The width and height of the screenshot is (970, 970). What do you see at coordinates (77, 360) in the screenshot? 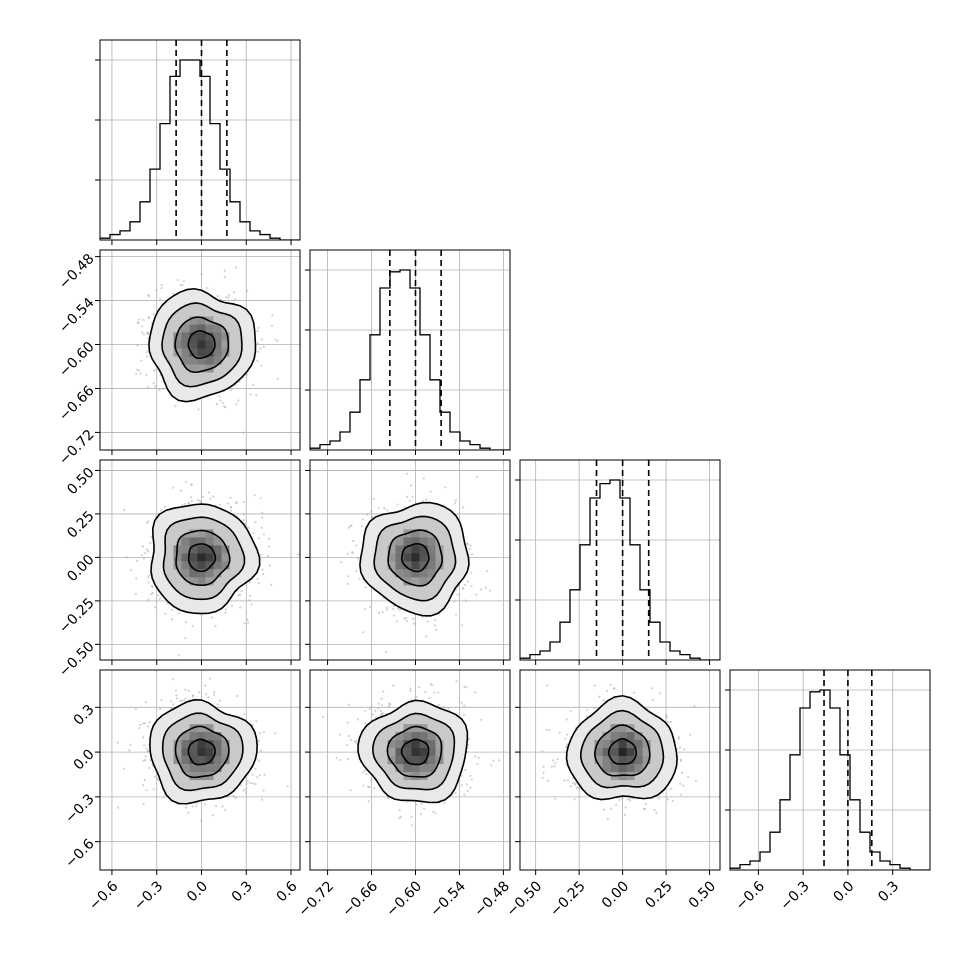
I see `y-tick-label: −0.60` at bounding box center [77, 360].